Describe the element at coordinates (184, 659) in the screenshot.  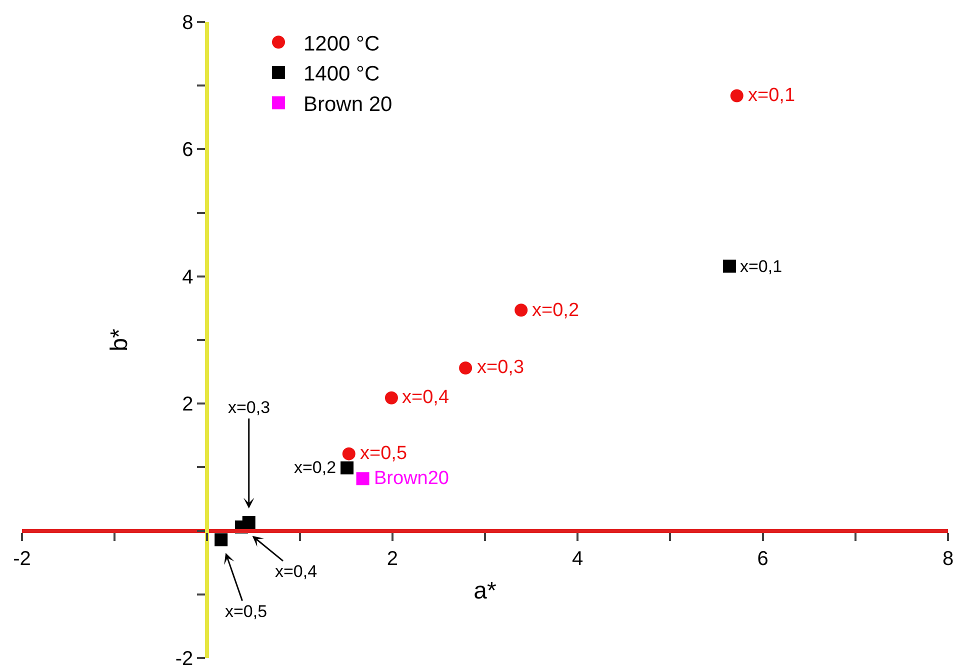
I see `y-tick-label: -2` at that location.